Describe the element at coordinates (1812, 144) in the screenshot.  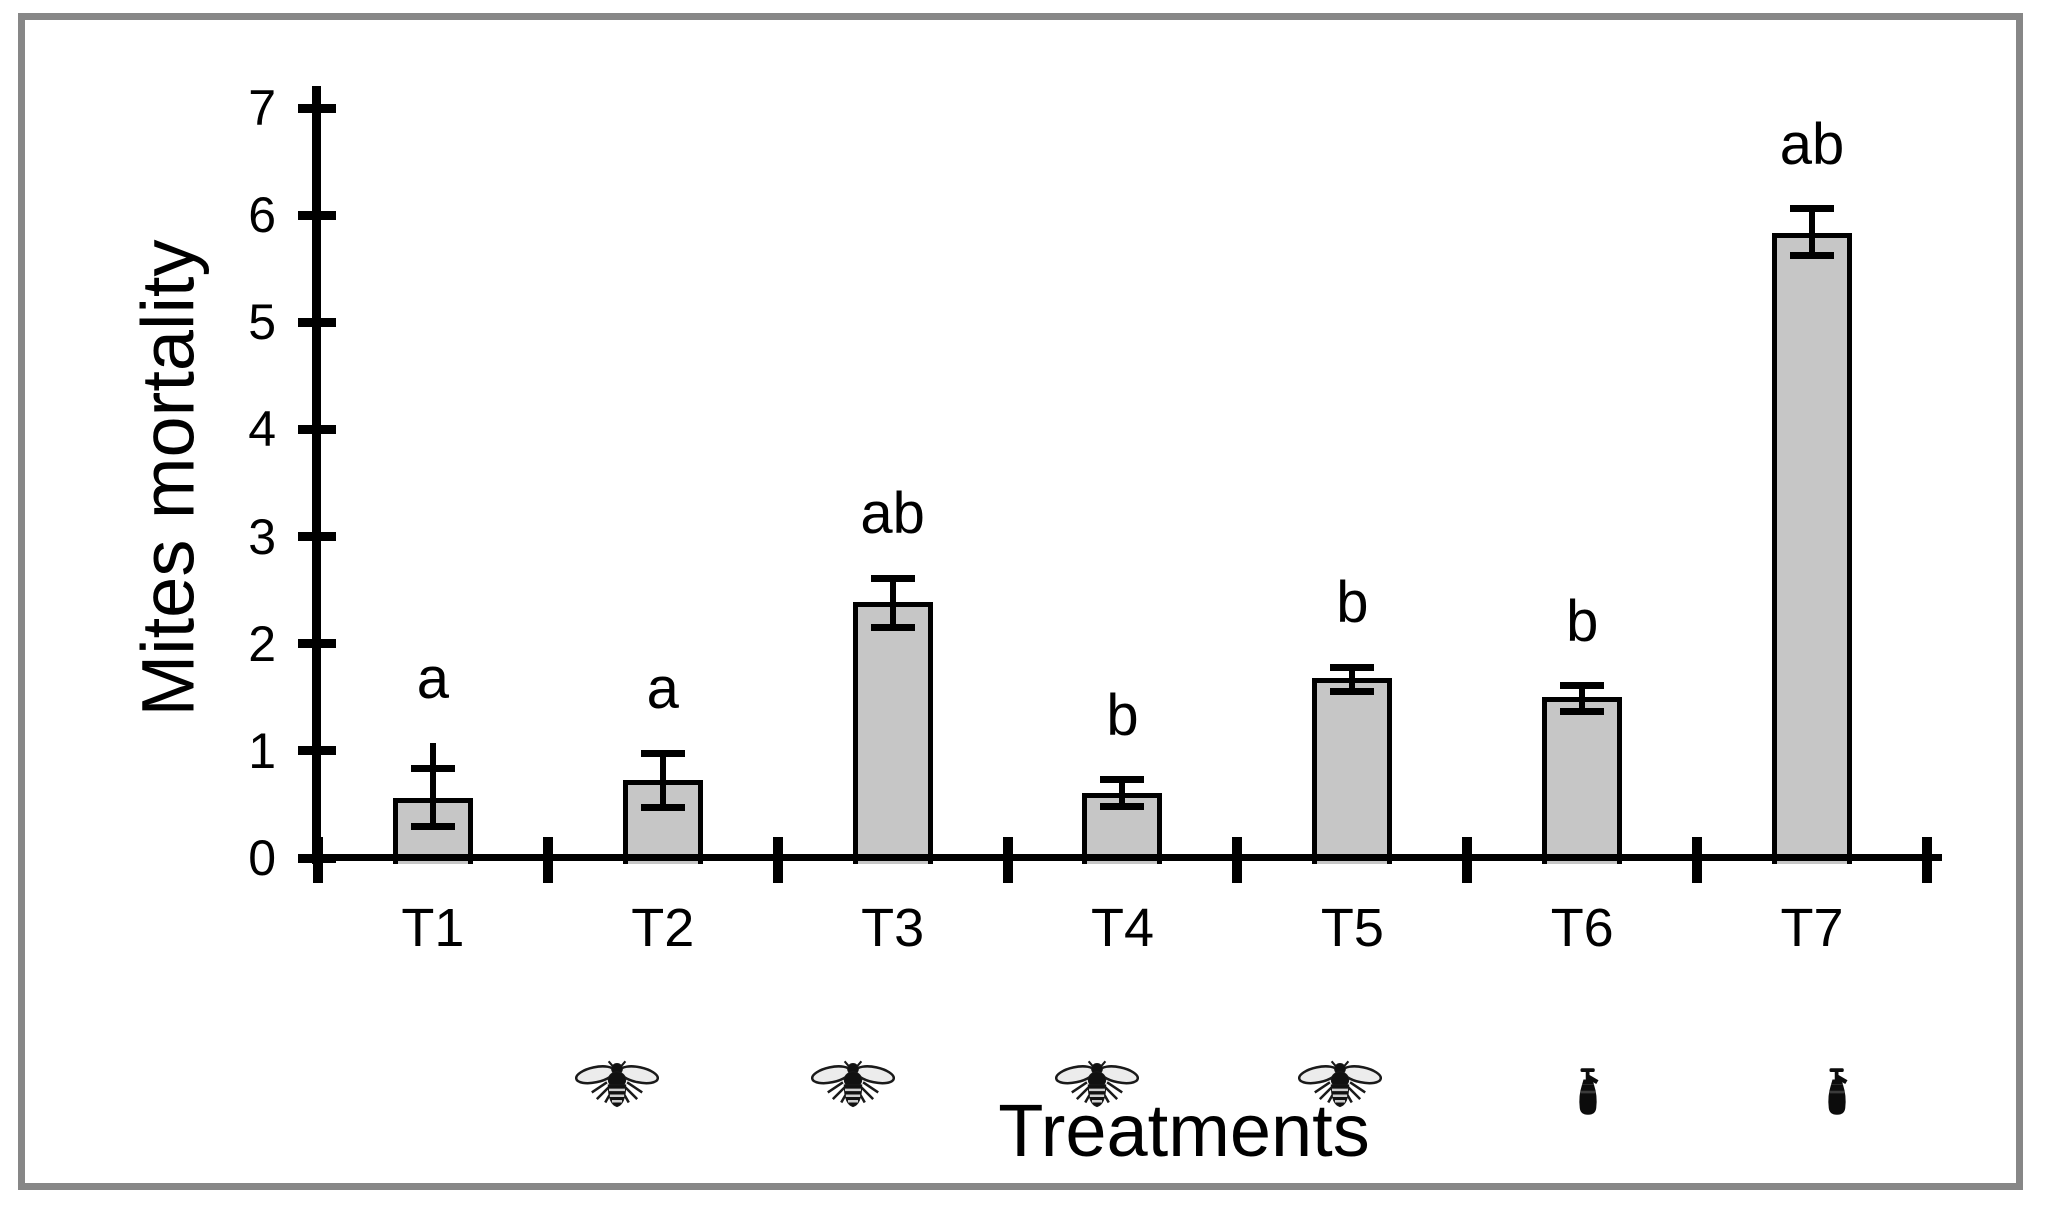
I see `sig-letter-T7: ab` at that location.